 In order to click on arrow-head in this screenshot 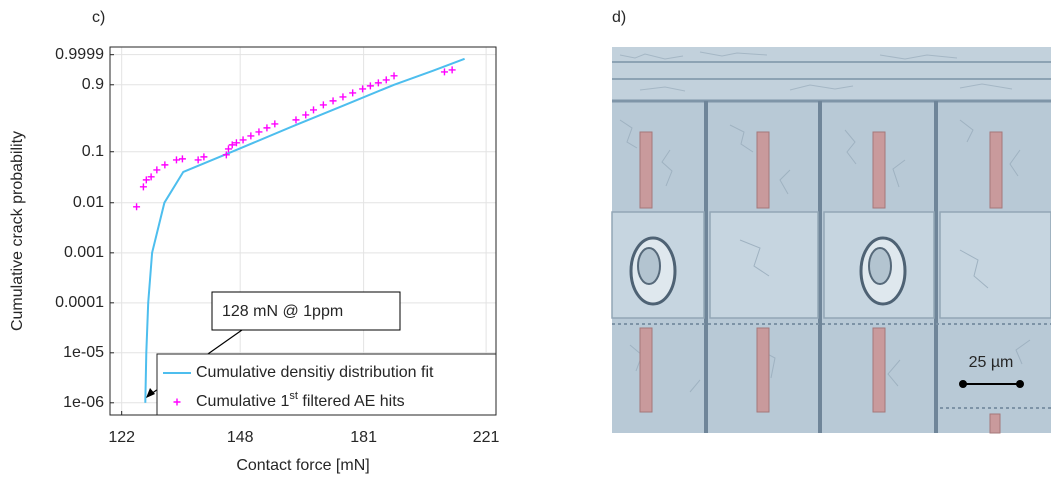, I will do `click(150, 393)`.